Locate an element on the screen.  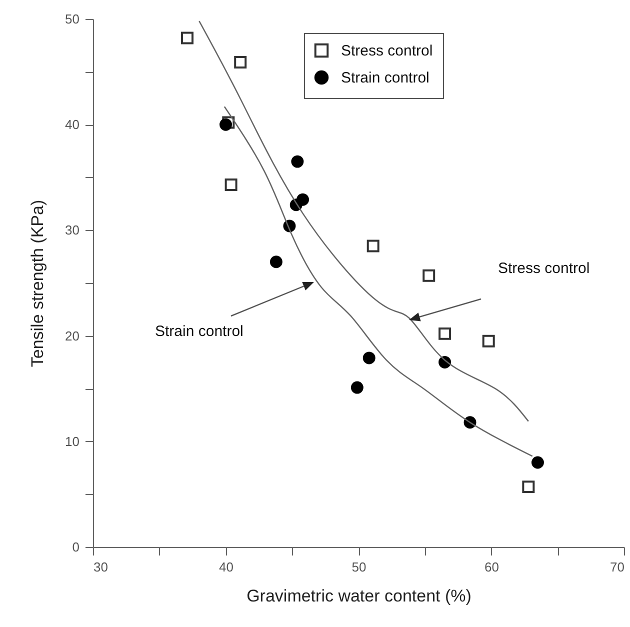
x-tick-label: 40 is located at coordinates (226, 567).